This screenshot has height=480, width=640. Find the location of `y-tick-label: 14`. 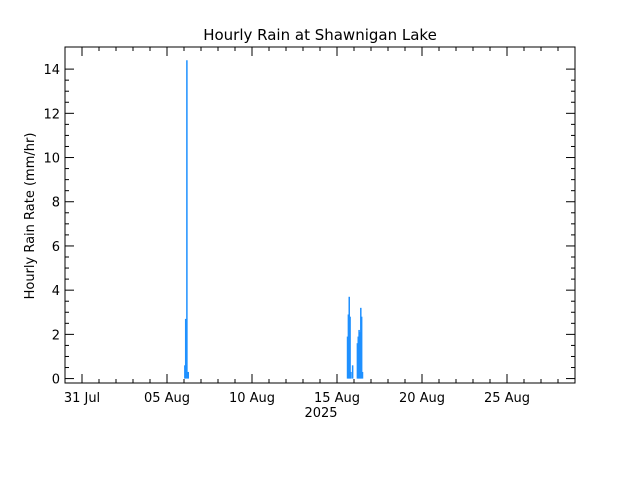

y-tick-label: 14 is located at coordinates (51, 70).